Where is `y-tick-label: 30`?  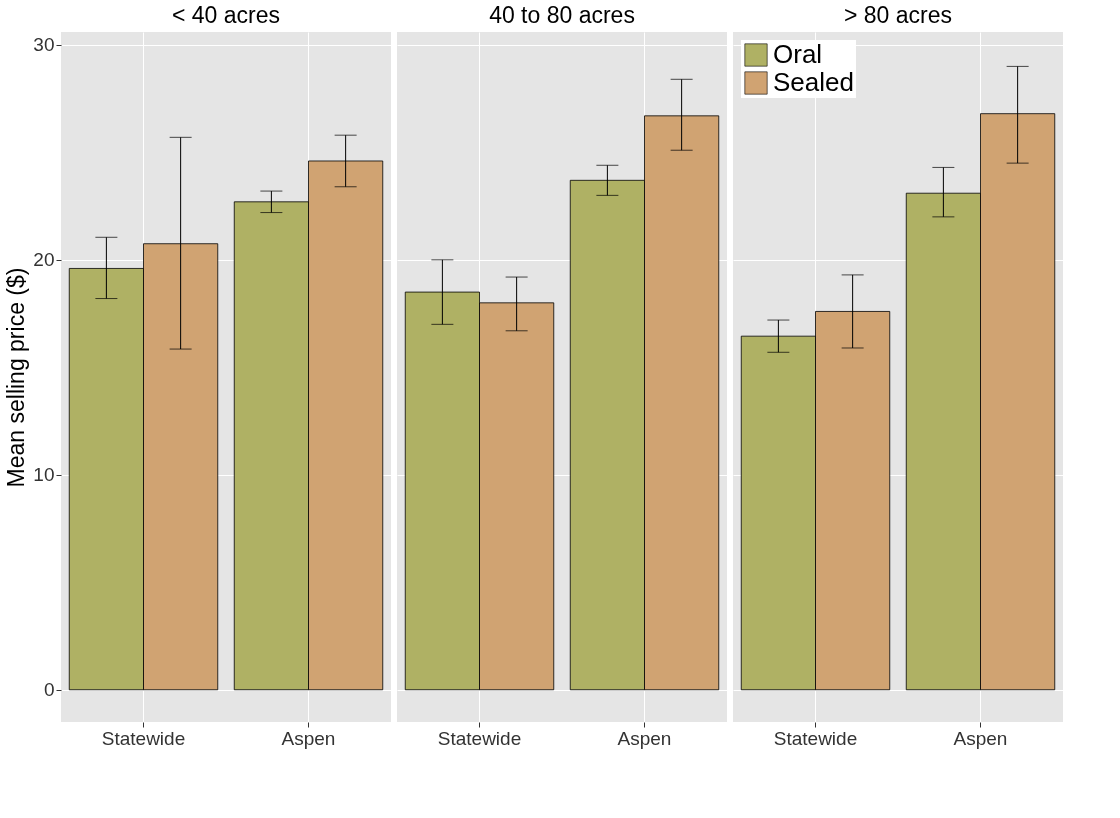 y-tick-label: 30 is located at coordinates (44, 45).